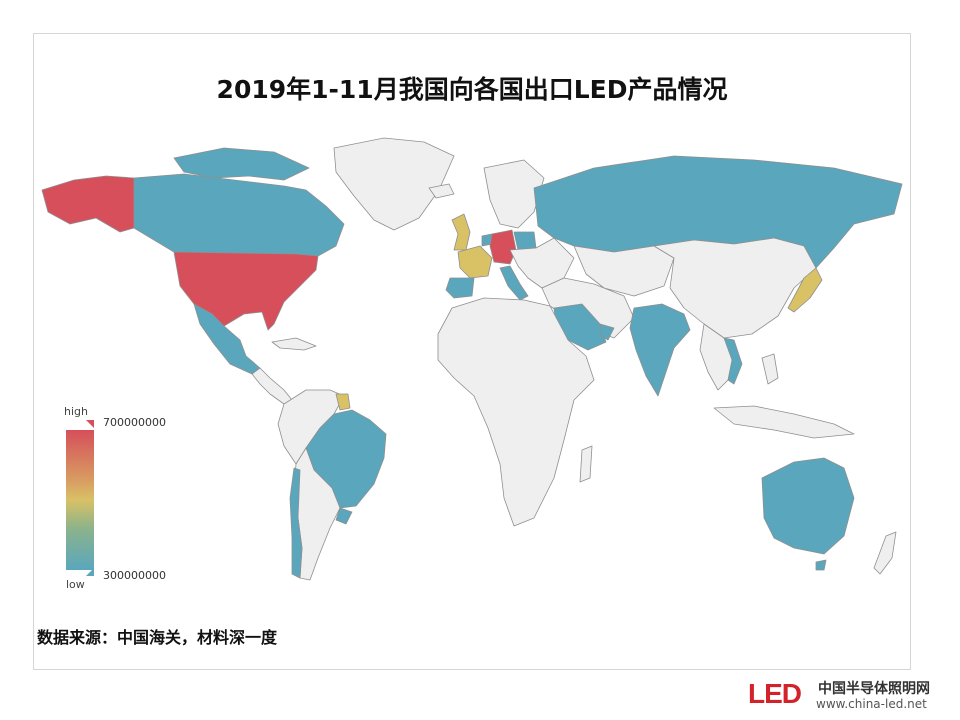 This screenshot has height=720, width=960. I want to click on region-philippines, so click(770, 369).